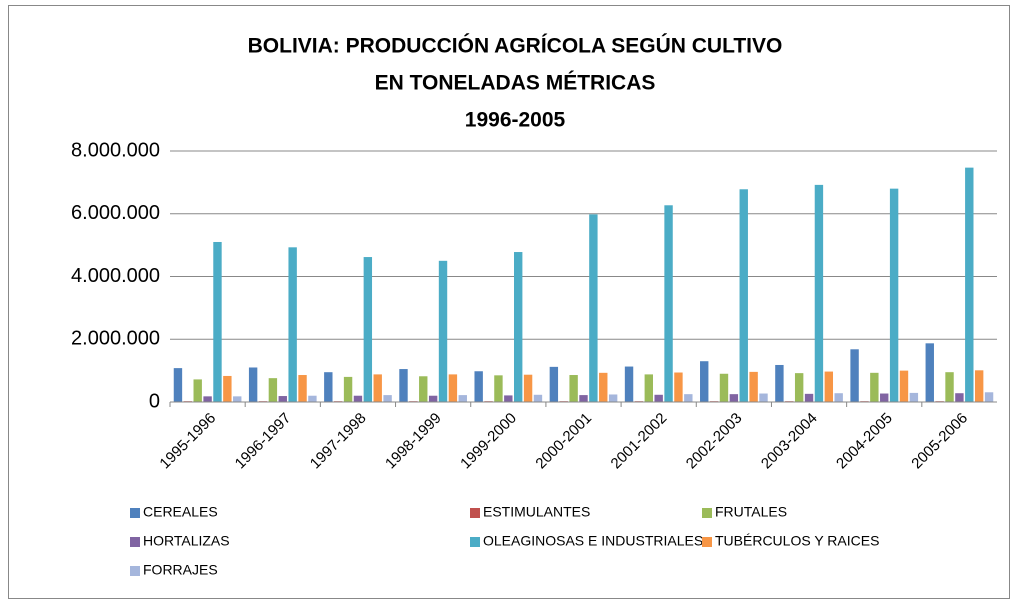 This screenshot has height=610, width=1019. What do you see at coordinates (186, 541) in the screenshot?
I see `legend-label: HORTALIZAS` at bounding box center [186, 541].